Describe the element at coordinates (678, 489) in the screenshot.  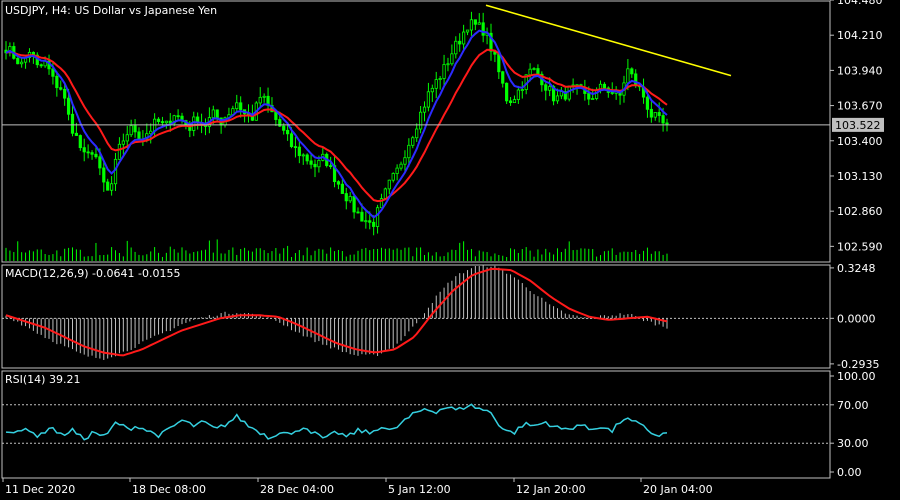
I see `time-axis-label: 20 Jan 04:00` at that location.